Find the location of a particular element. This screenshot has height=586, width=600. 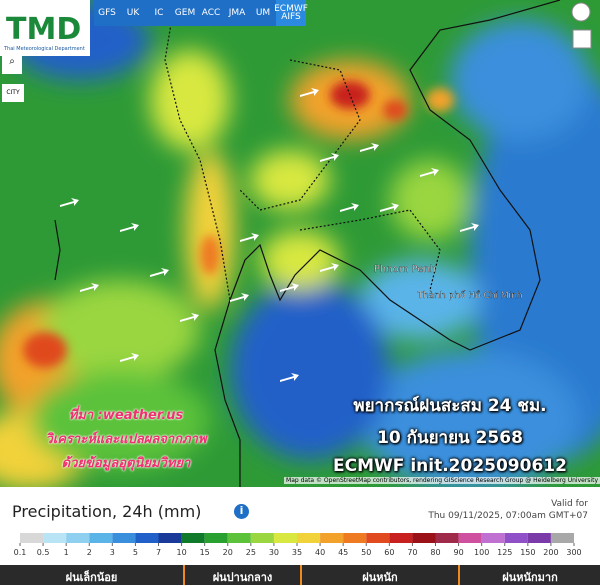

model-button: GFS is located at coordinates (107, 13).